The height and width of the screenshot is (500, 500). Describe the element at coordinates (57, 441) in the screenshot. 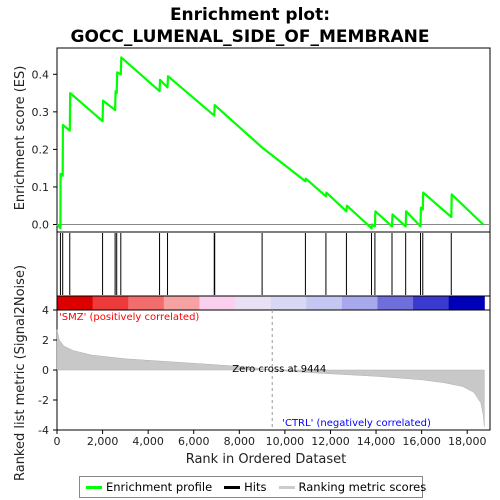

I see `x-tick-label: 0` at that location.